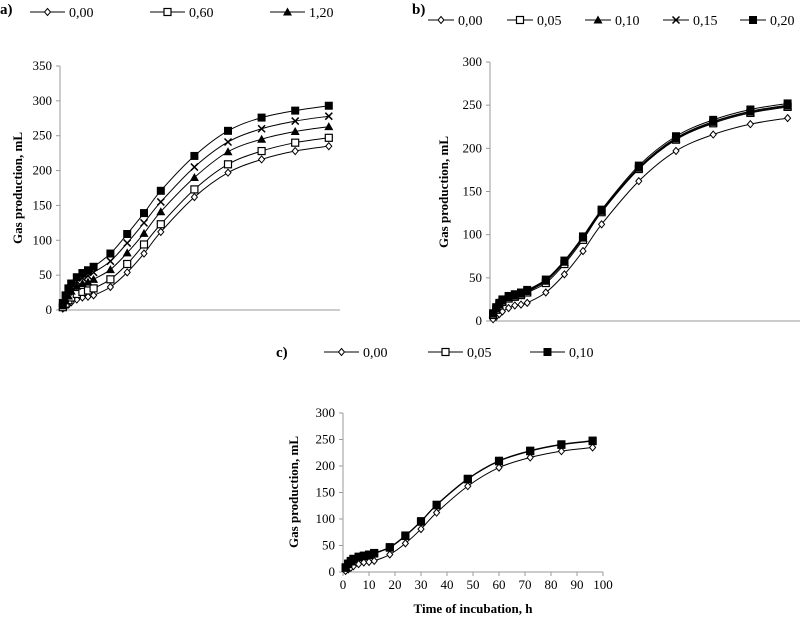 This screenshot has height=619, width=800. I want to click on x-tick-label: 90, so click(577, 584).